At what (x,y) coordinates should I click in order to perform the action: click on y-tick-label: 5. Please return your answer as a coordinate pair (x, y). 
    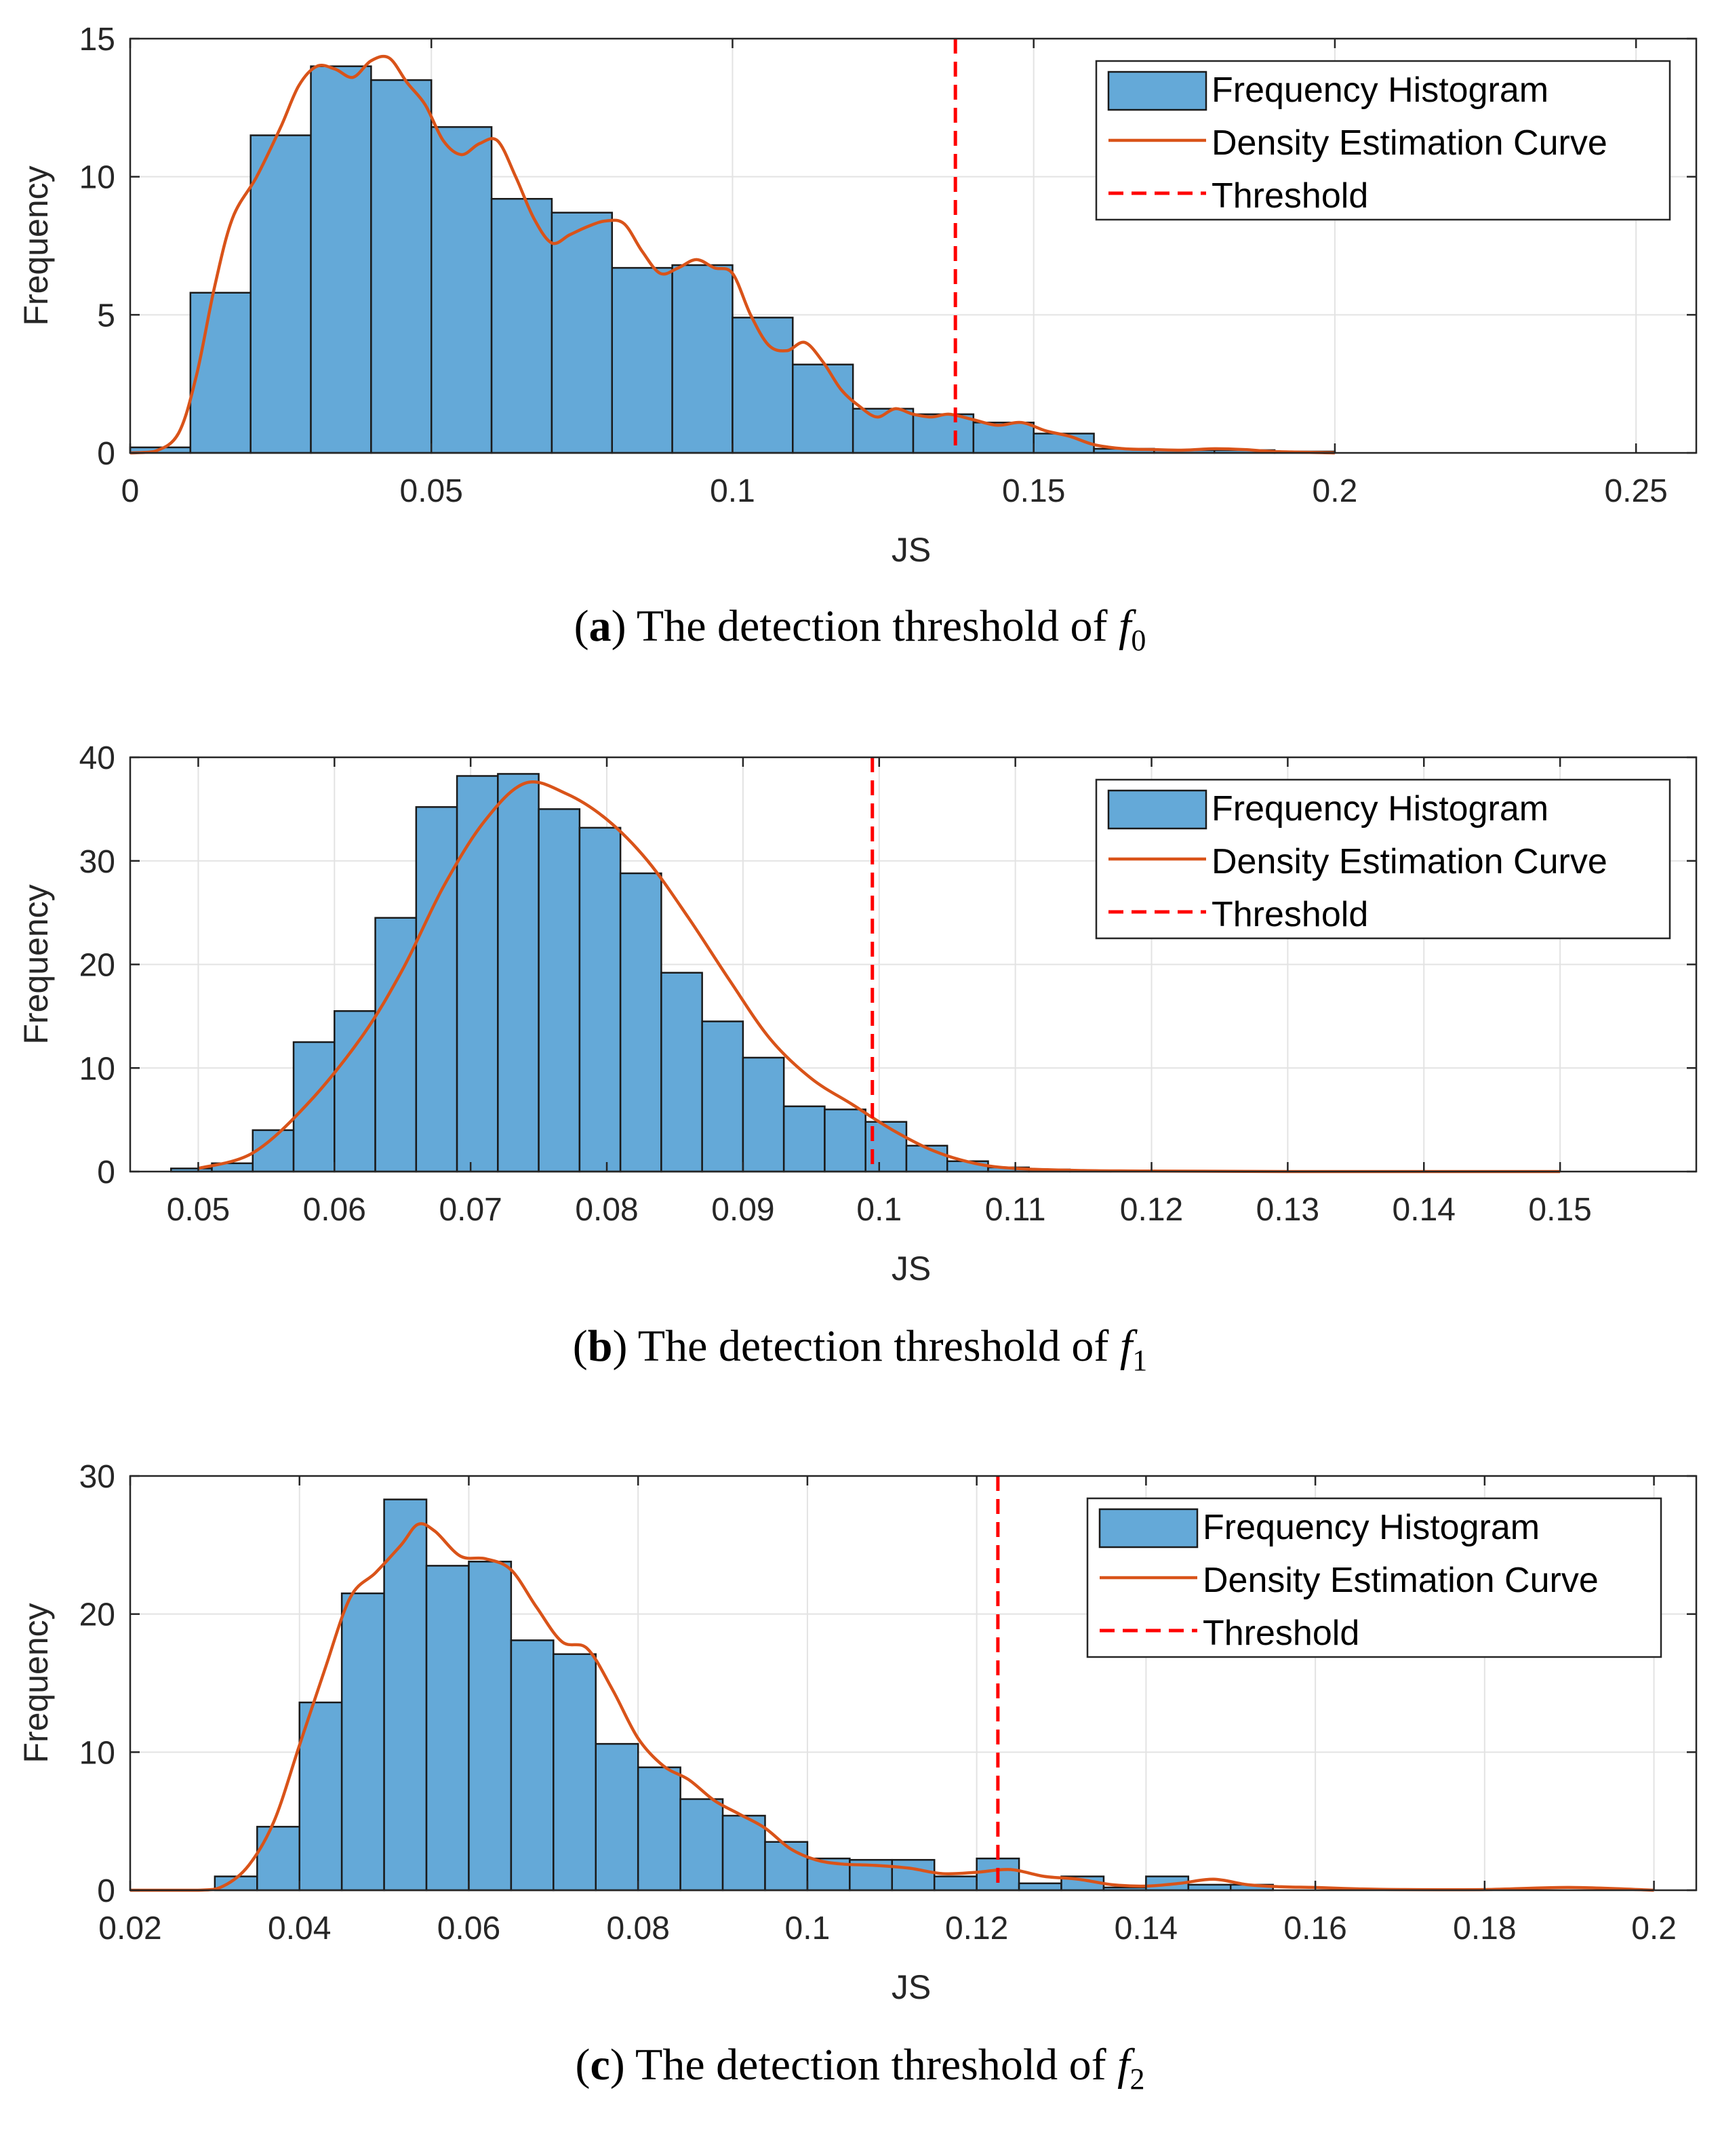
    Looking at the image, I should click on (106, 316).